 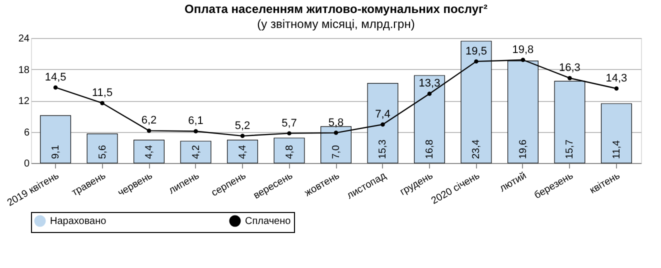 What do you see at coordinates (336, 24) in the screenshot?
I see `chart-subtitle: (у звітному місяці, млрд.грн)` at bounding box center [336, 24].